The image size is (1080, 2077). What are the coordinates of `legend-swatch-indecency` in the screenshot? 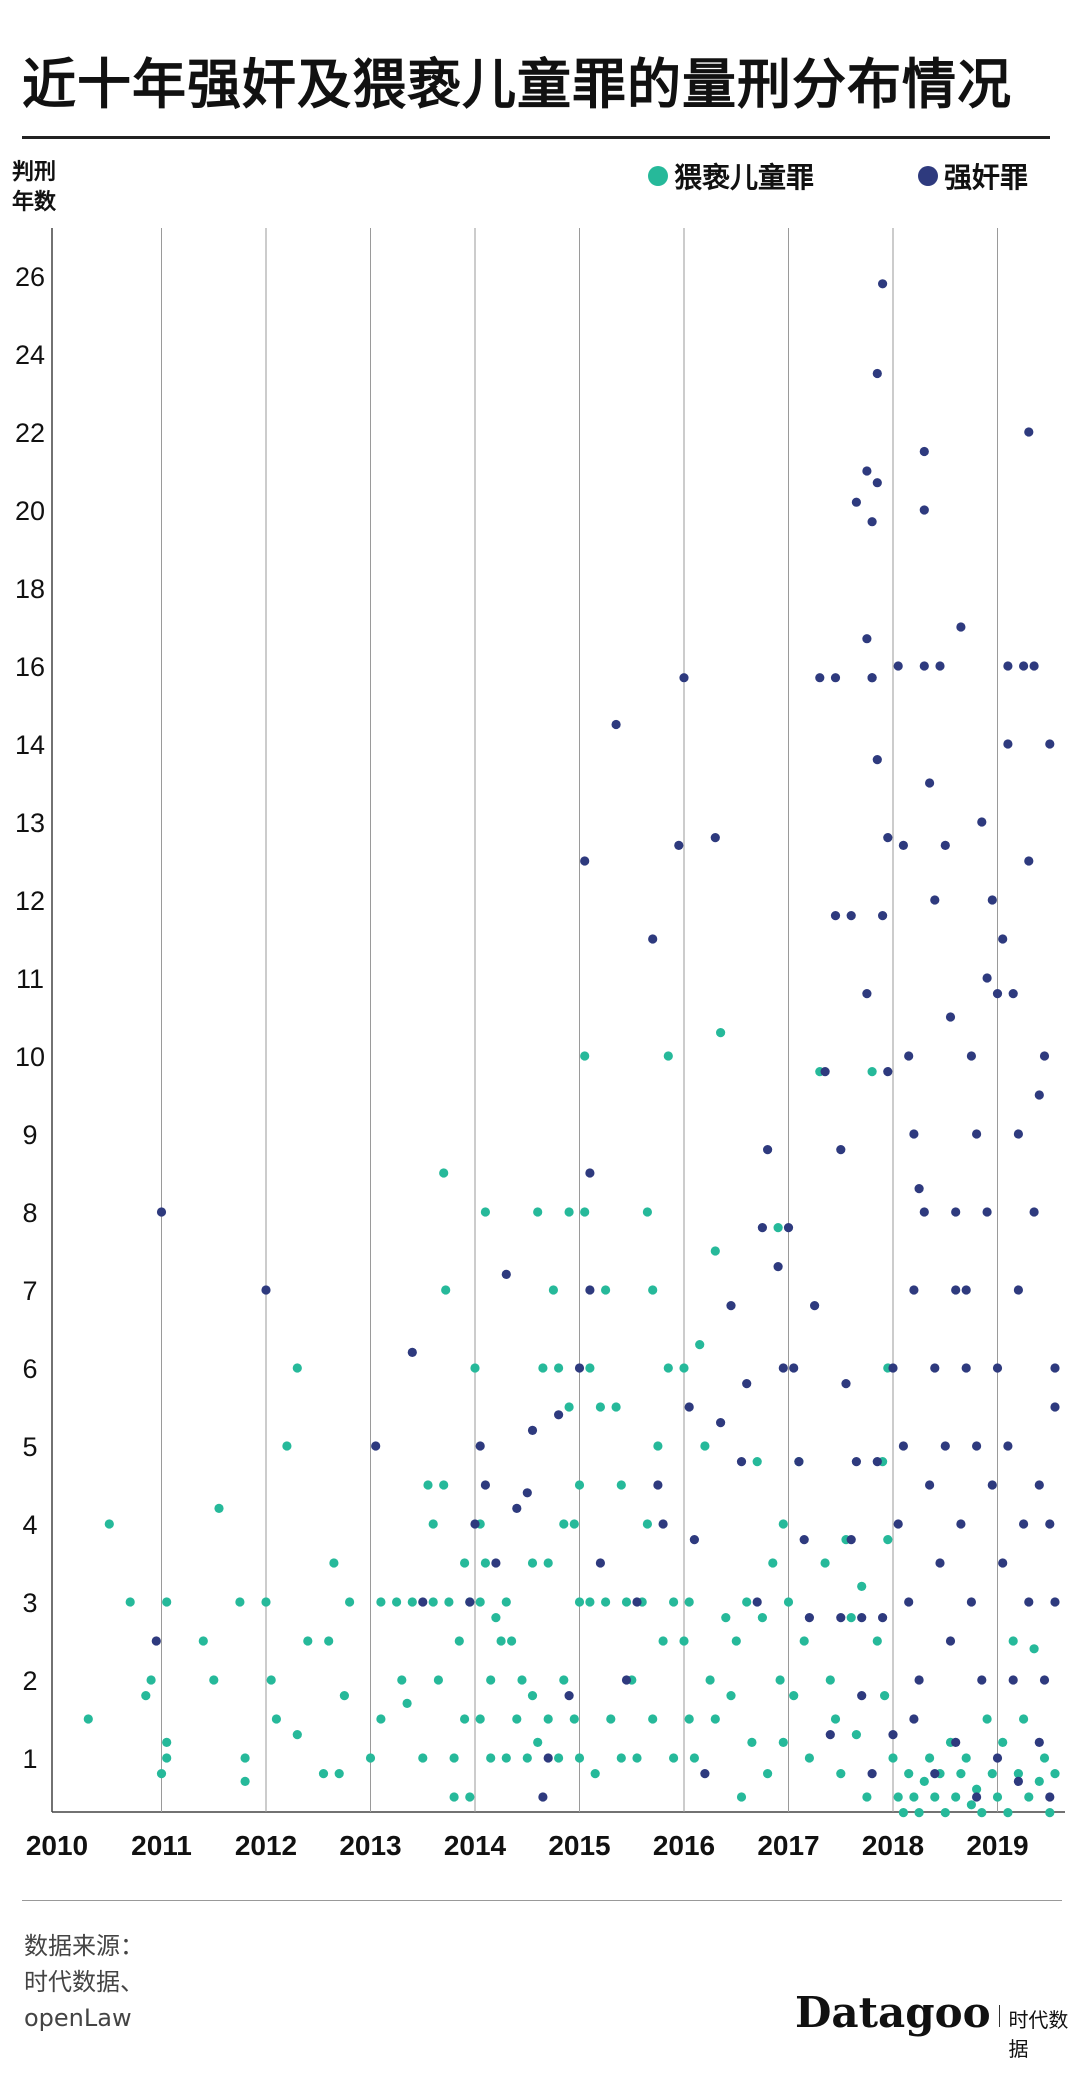 It's located at (658, 176).